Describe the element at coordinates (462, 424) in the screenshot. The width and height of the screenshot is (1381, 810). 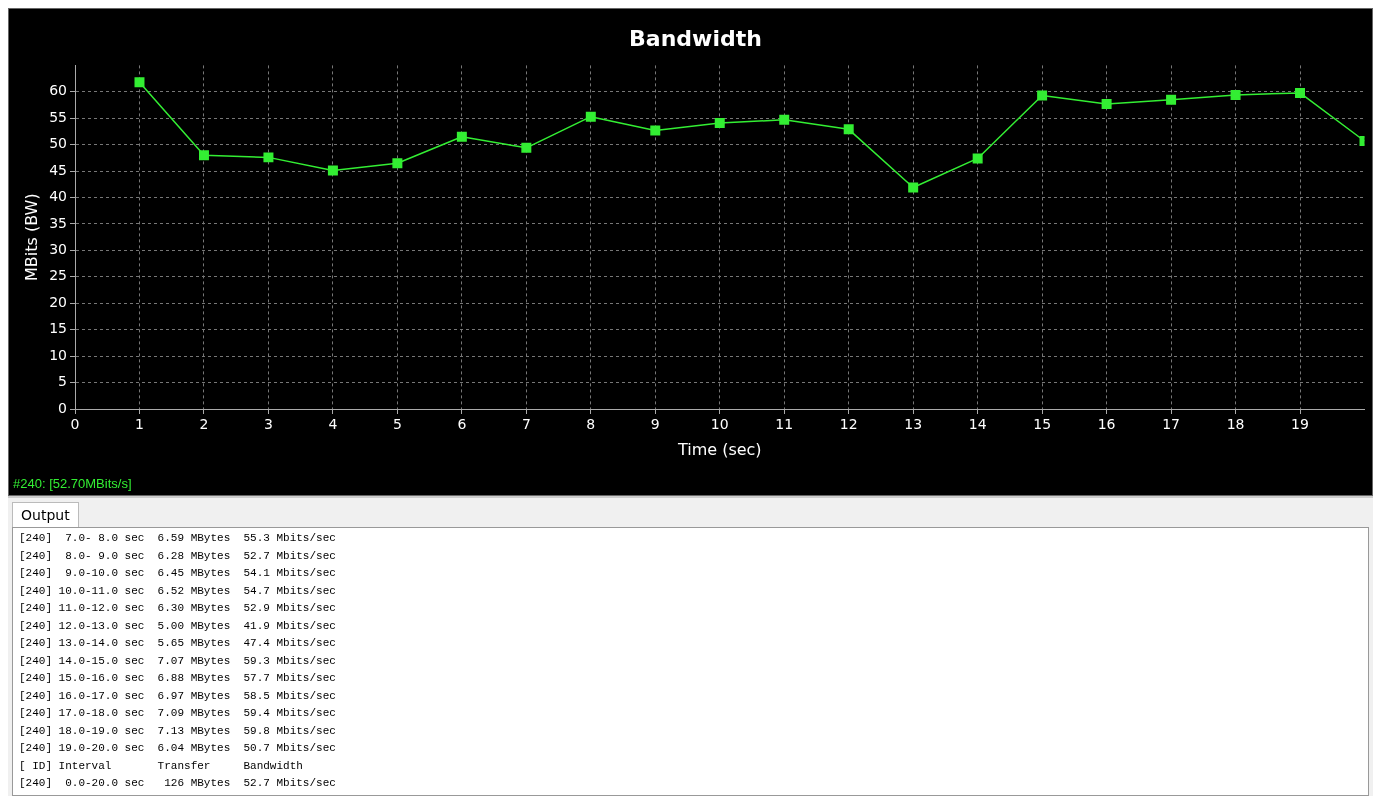
I see `x-tick-label: 6` at that location.